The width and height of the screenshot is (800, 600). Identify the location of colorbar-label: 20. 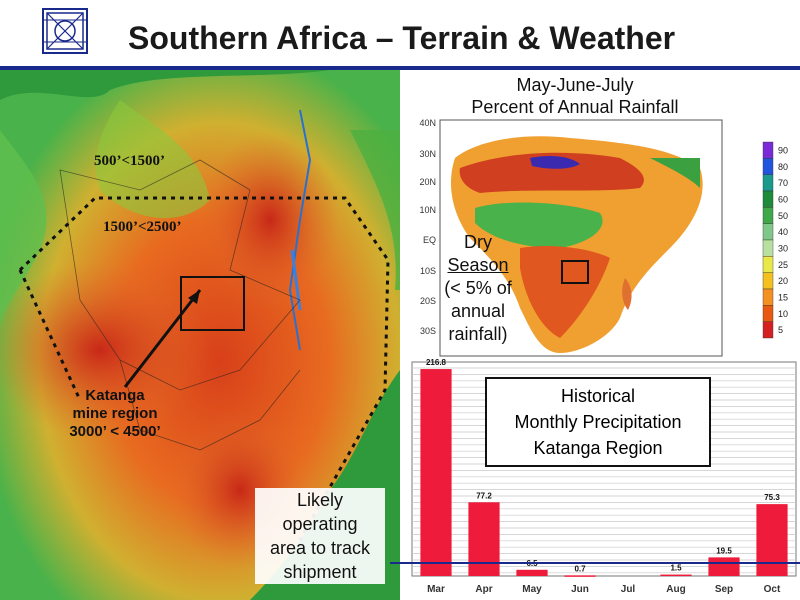
(783, 281).